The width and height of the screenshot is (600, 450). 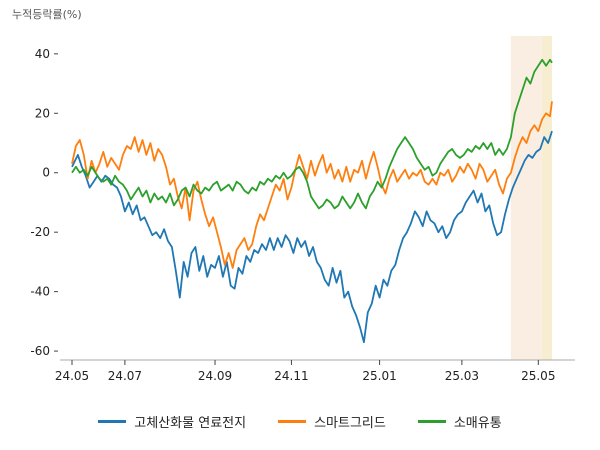 What do you see at coordinates (40, 232) in the screenshot?
I see `y-tick-label: -20` at bounding box center [40, 232].